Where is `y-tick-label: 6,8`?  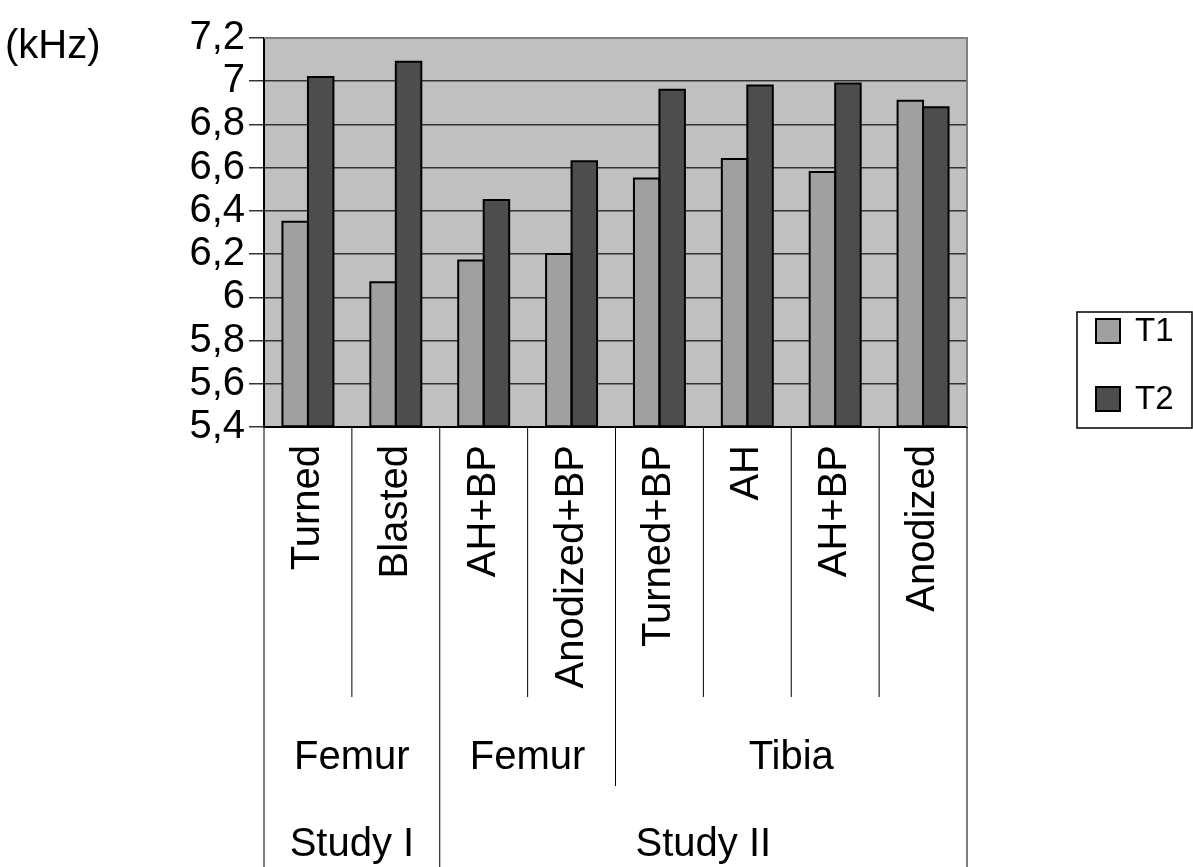
y-tick-label: 6,8 is located at coordinates (217, 121).